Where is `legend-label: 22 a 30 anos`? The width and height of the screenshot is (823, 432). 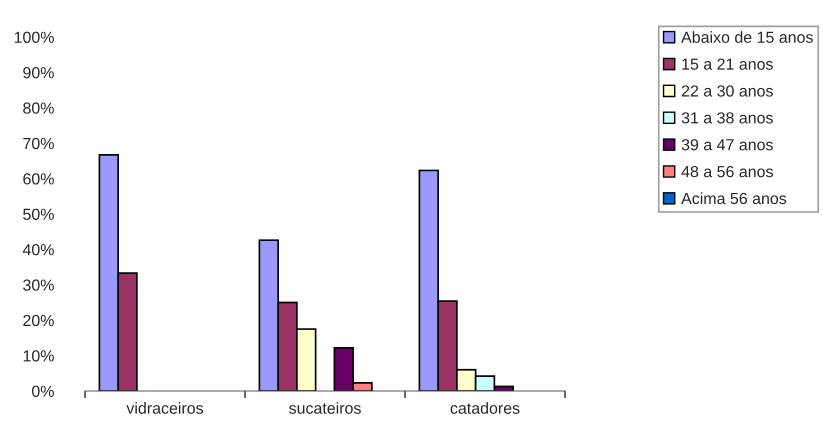
legend-label: 22 a 30 anos is located at coordinates (727, 91).